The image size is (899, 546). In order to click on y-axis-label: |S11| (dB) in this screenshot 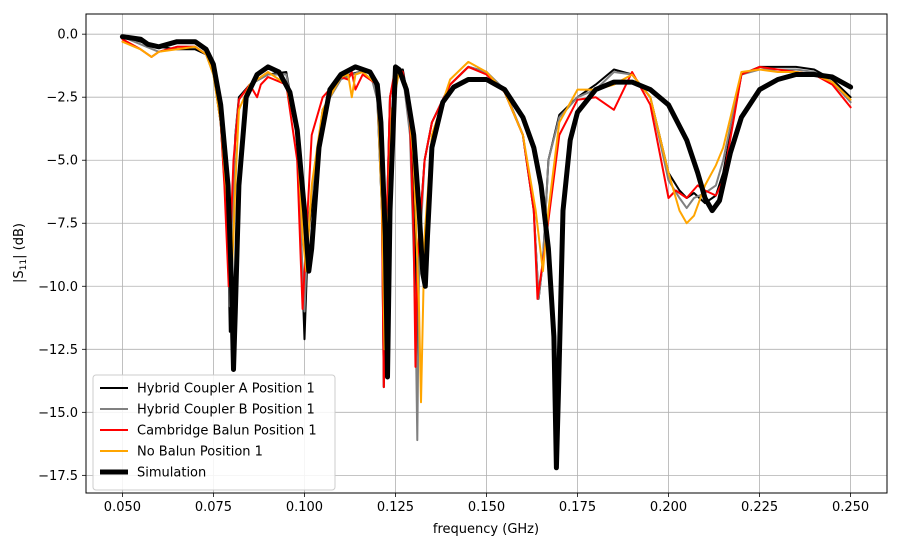, I will do `click(20, 253)`.